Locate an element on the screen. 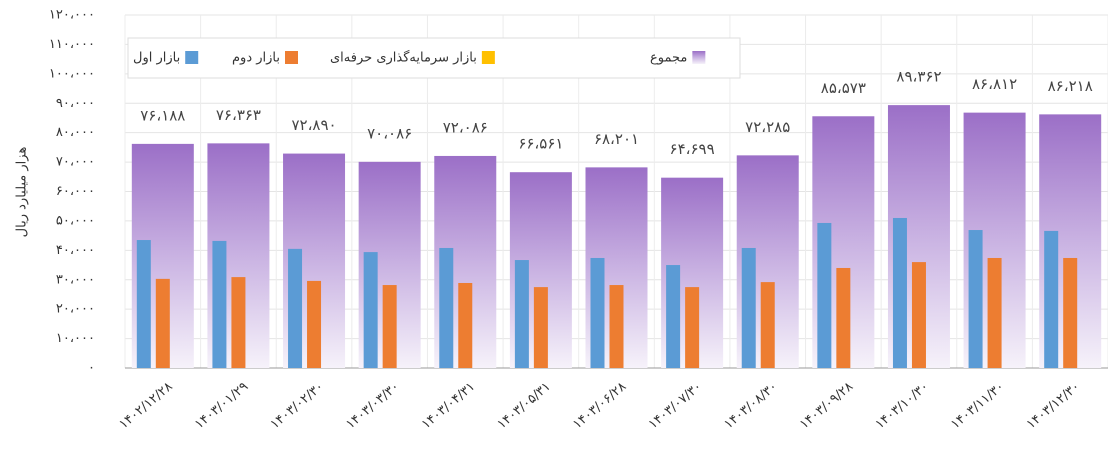 Image resolution: width=1108 pixels, height=462 pixels. x-tick-label: ۱۴۰۳/۰۸/۳۰ is located at coordinates (750, 405).